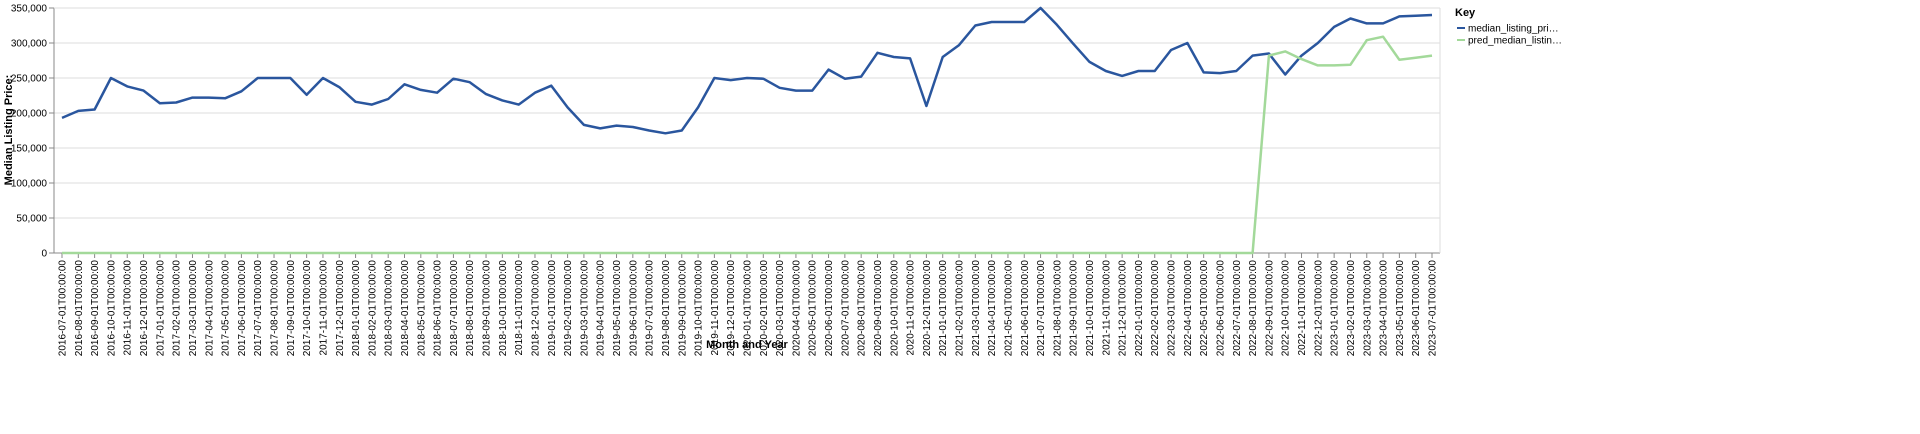  I want to click on x-tick-label: 2017-10-01T00:00:00, so click(307, 308).